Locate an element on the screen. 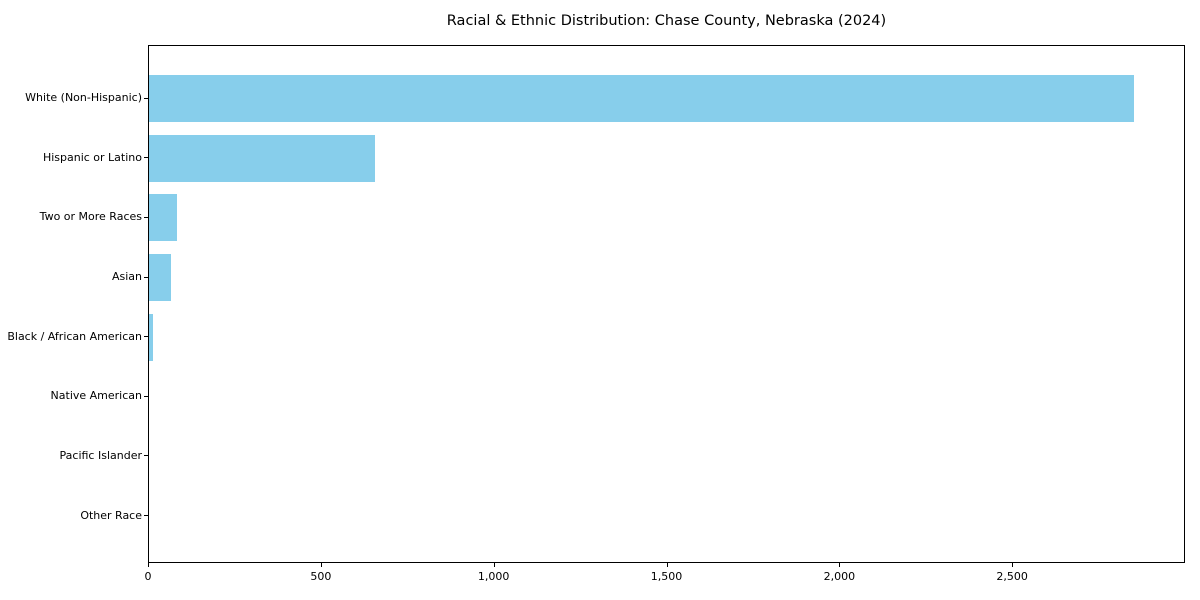  y-tick-label: Native American is located at coordinates (96, 396).